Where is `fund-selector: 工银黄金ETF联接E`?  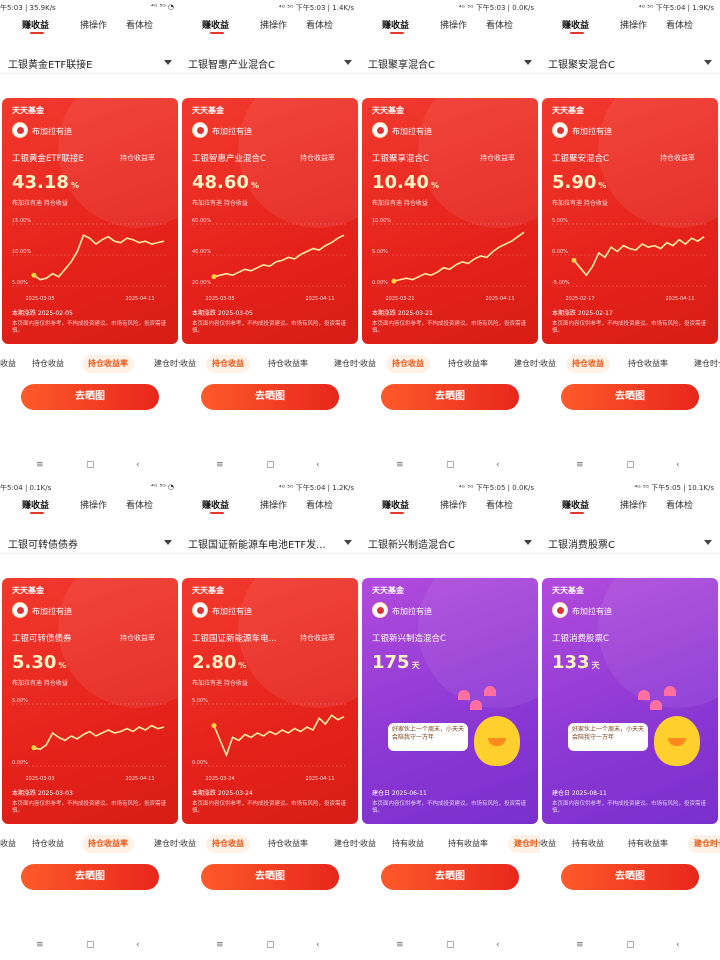 fund-selector: 工银黄金ETF联接E is located at coordinates (90, 62).